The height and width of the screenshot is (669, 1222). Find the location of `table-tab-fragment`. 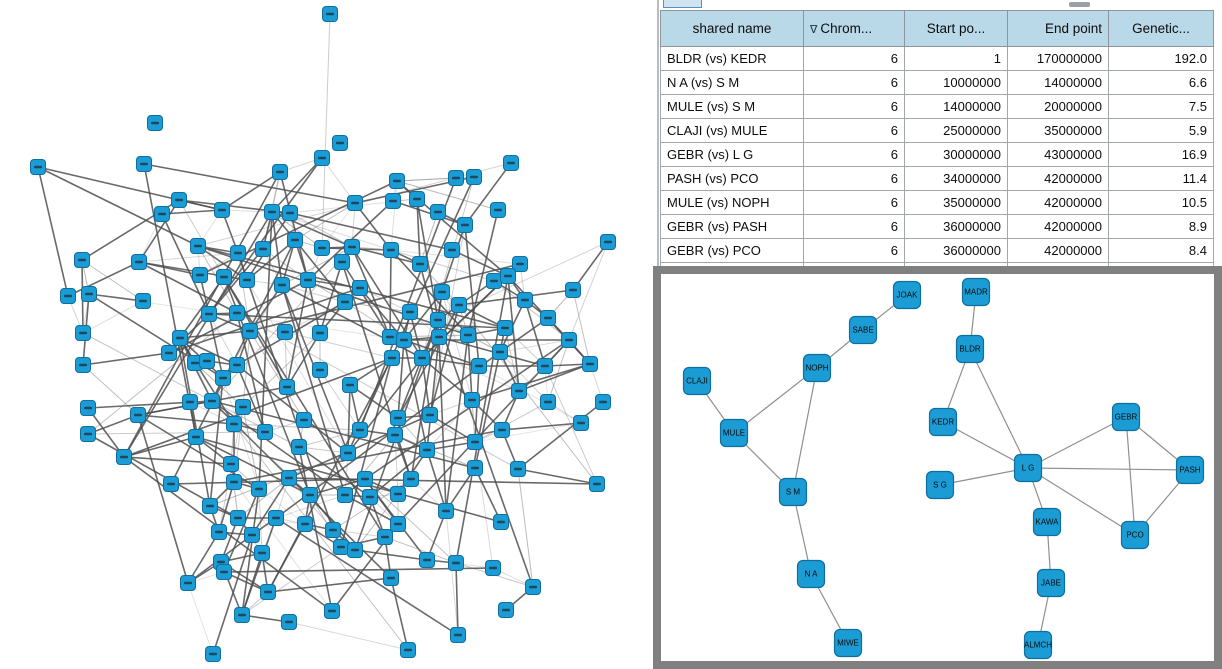

table-tab-fragment is located at coordinates (682, 4).